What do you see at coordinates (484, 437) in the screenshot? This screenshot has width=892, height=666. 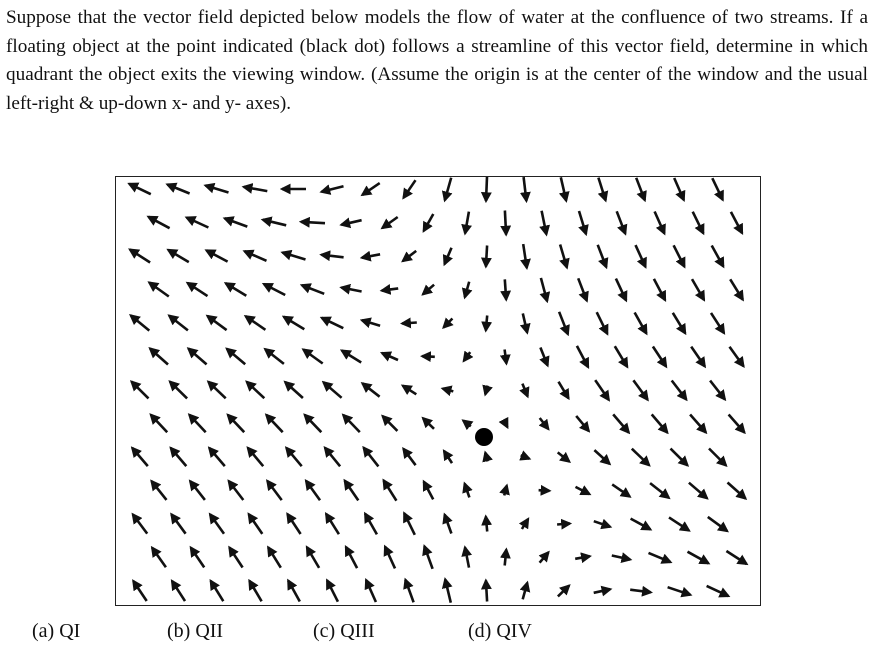 I see `object-position-dot` at bounding box center [484, 437].